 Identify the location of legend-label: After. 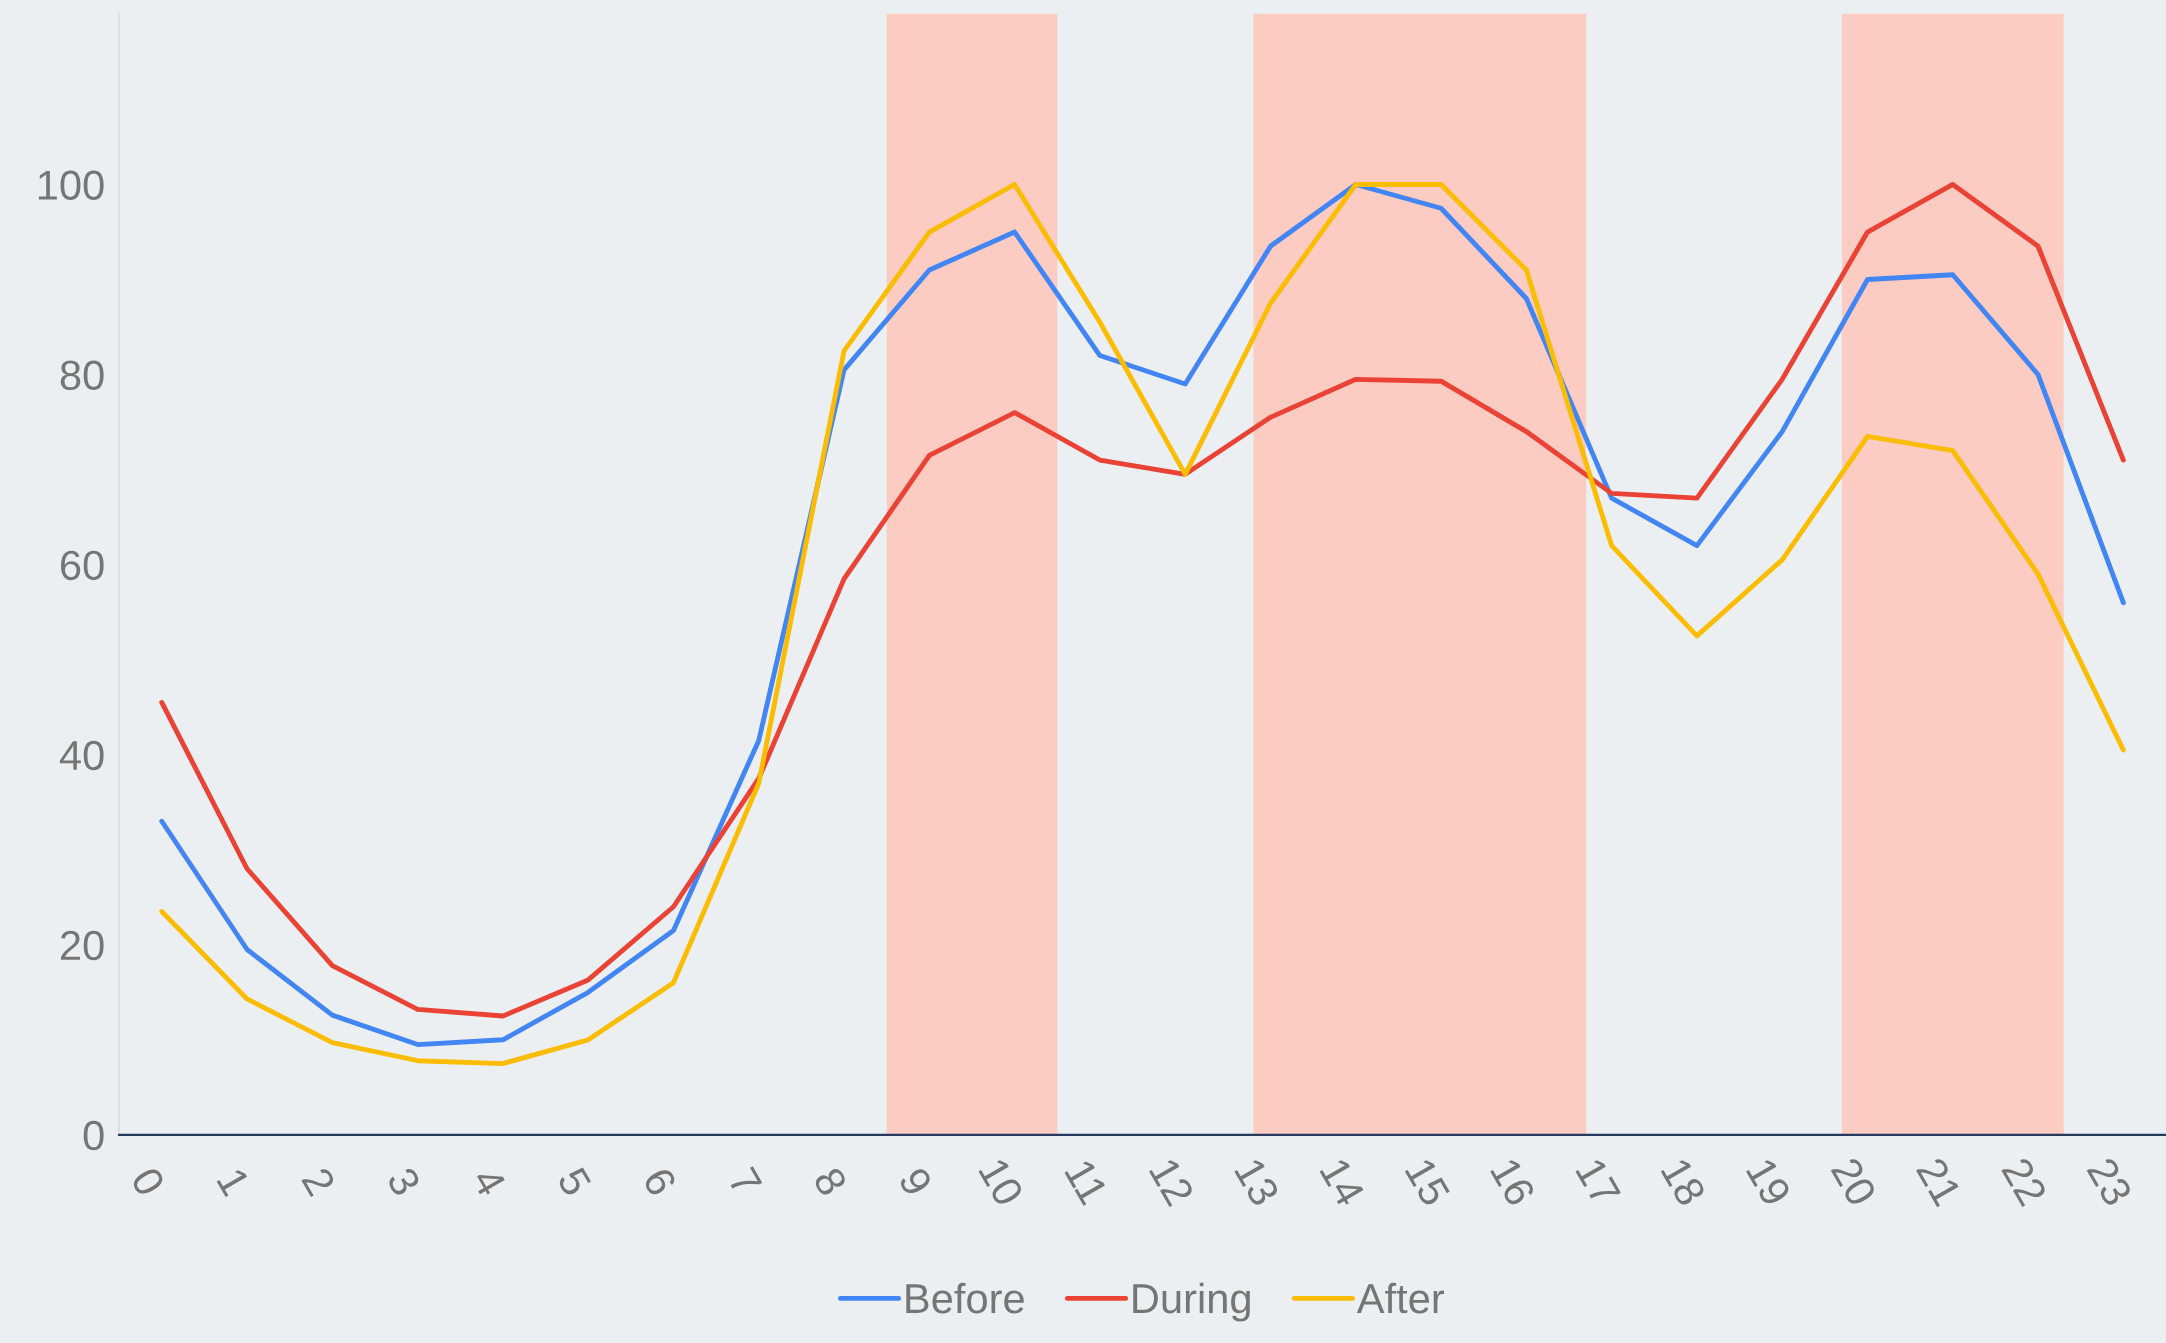
(1400, 1298).